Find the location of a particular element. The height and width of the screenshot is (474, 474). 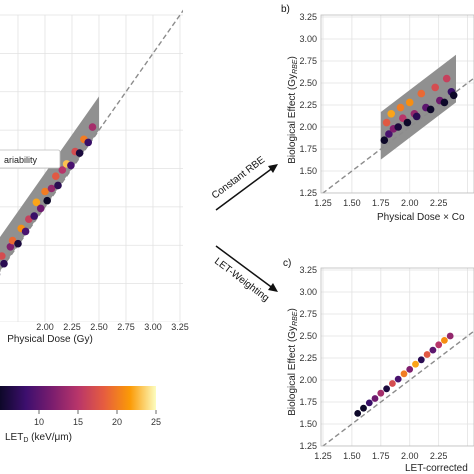

variability-band is located at coordinates (418, 107).